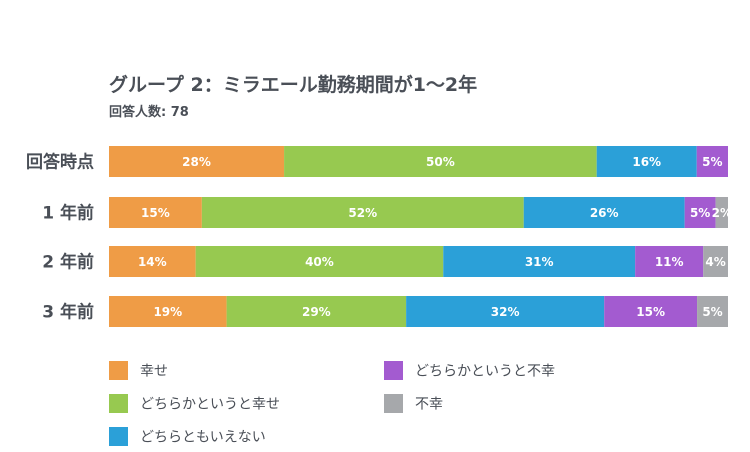 This screenshot has height=452, width=750. I want to click on data-label: 16%, so click(646, 162).